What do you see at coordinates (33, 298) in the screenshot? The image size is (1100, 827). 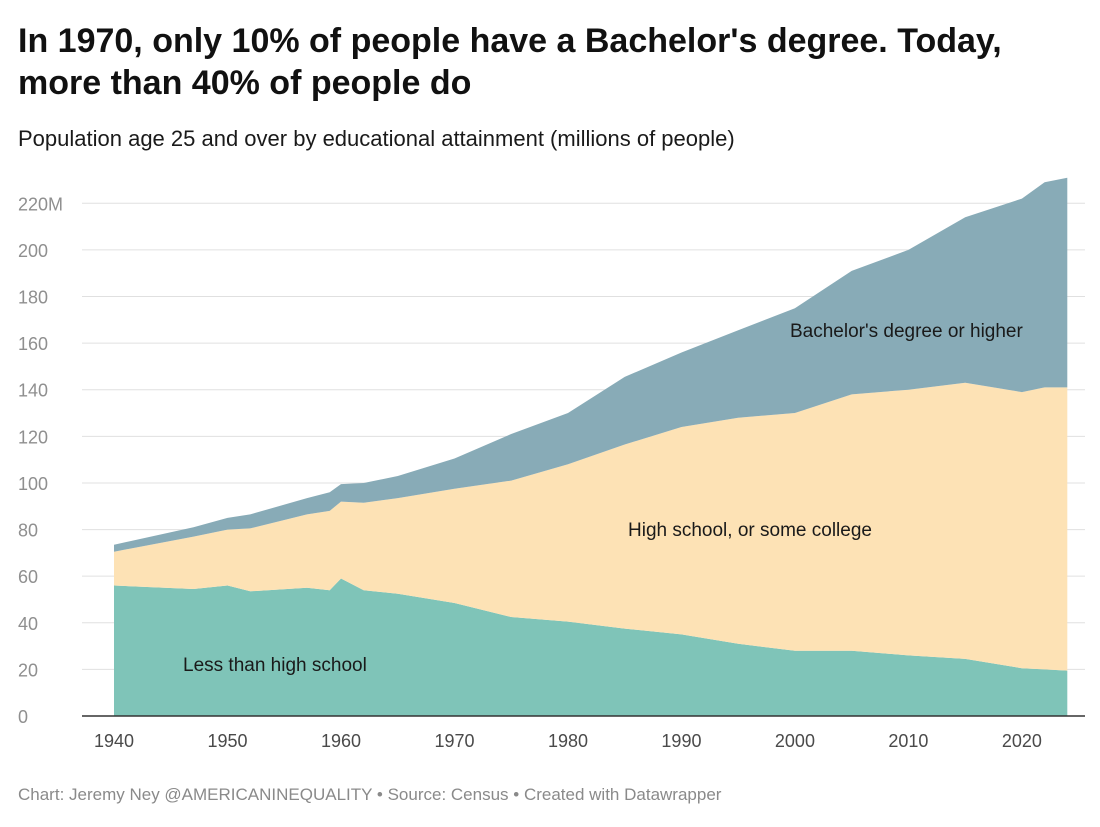 I see `y-tick-label: 180` at bounding box center [33, 298].